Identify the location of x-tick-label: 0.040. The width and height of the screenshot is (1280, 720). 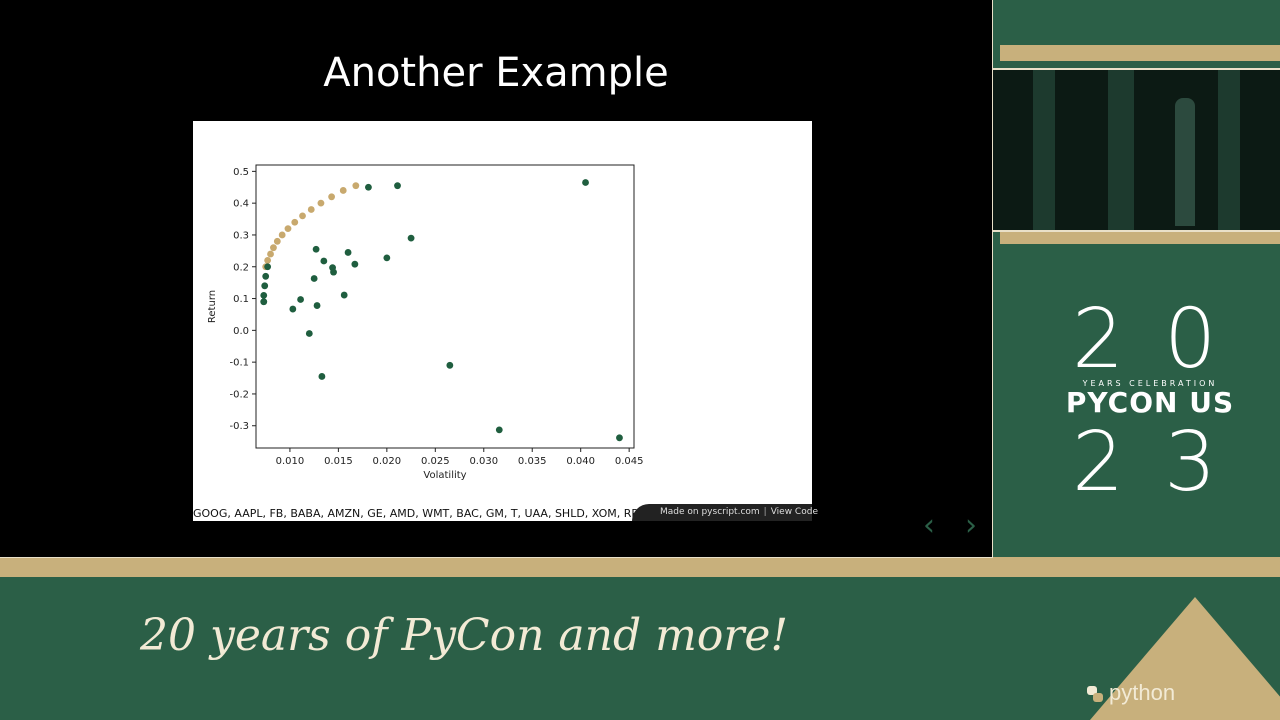
(580, 461).